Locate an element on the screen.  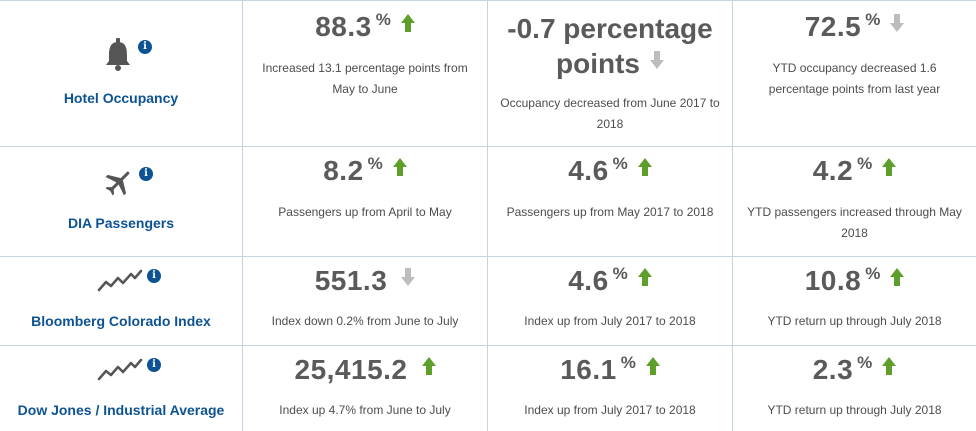
metric-value: 2.3% is located at coordinates (854, 369).